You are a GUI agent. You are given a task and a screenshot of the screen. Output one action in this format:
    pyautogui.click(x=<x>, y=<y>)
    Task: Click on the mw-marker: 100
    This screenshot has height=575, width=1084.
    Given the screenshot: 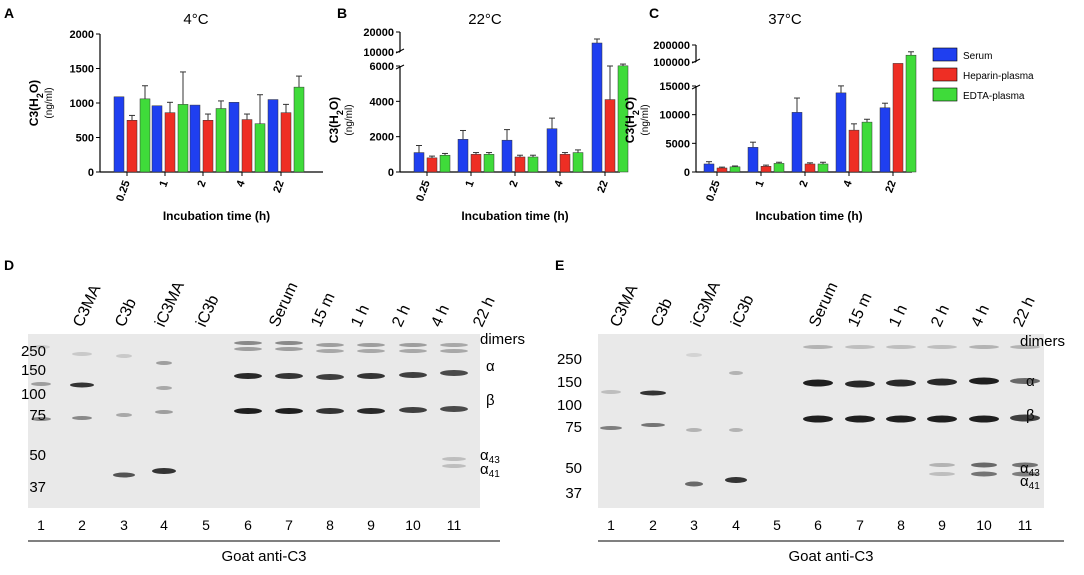 What is the action you would take?
    pyautogui.click(x=33, y=394)
    